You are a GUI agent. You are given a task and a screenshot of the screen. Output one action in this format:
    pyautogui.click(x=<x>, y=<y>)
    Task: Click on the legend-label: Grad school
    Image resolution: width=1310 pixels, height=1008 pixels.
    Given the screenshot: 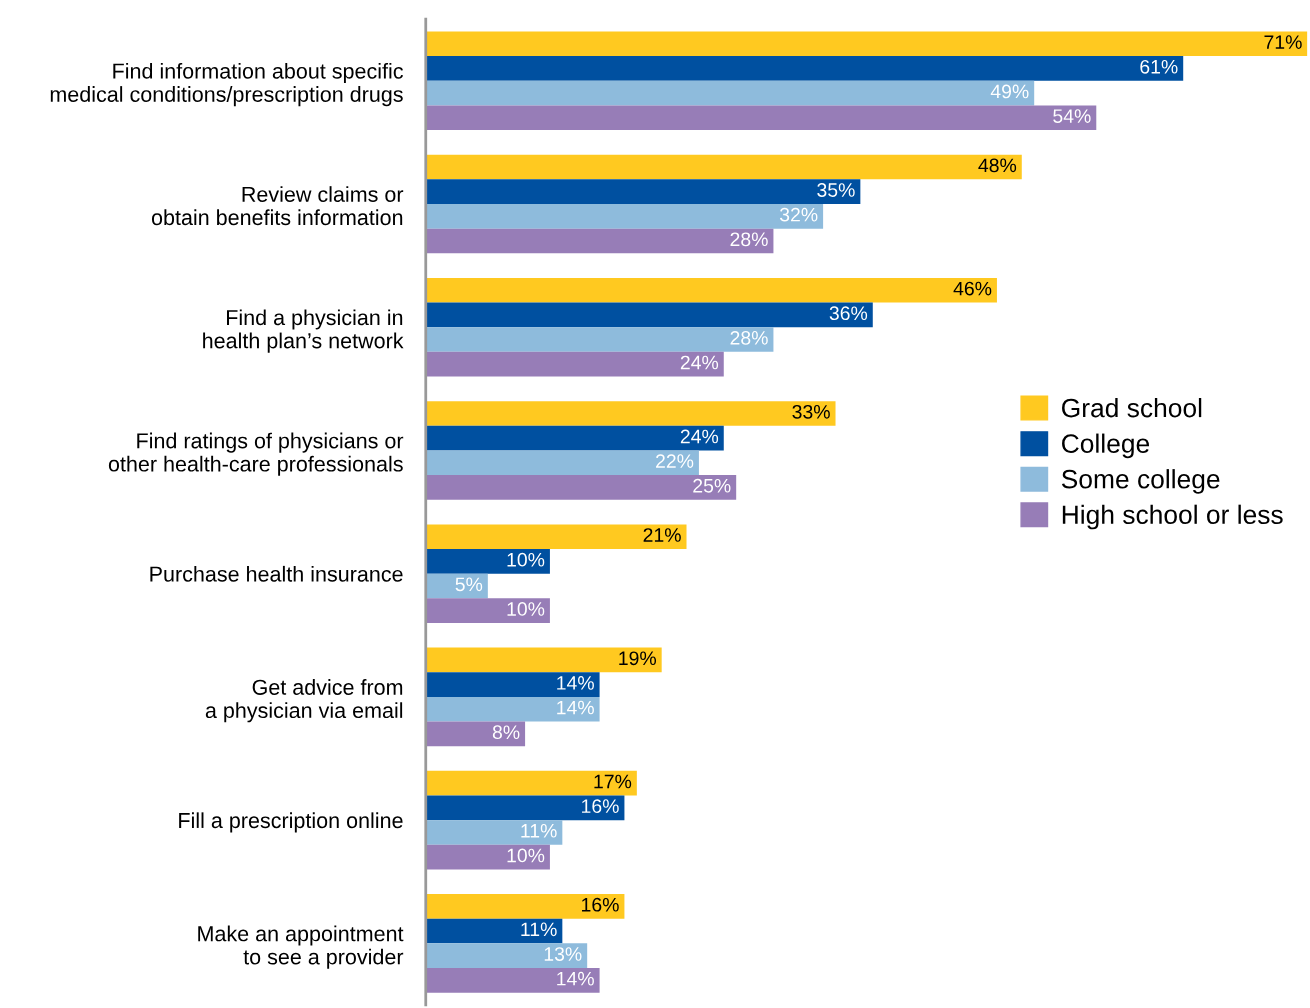 What is the action you would take?
    pyautogui.click(x=1132, y=408)
    